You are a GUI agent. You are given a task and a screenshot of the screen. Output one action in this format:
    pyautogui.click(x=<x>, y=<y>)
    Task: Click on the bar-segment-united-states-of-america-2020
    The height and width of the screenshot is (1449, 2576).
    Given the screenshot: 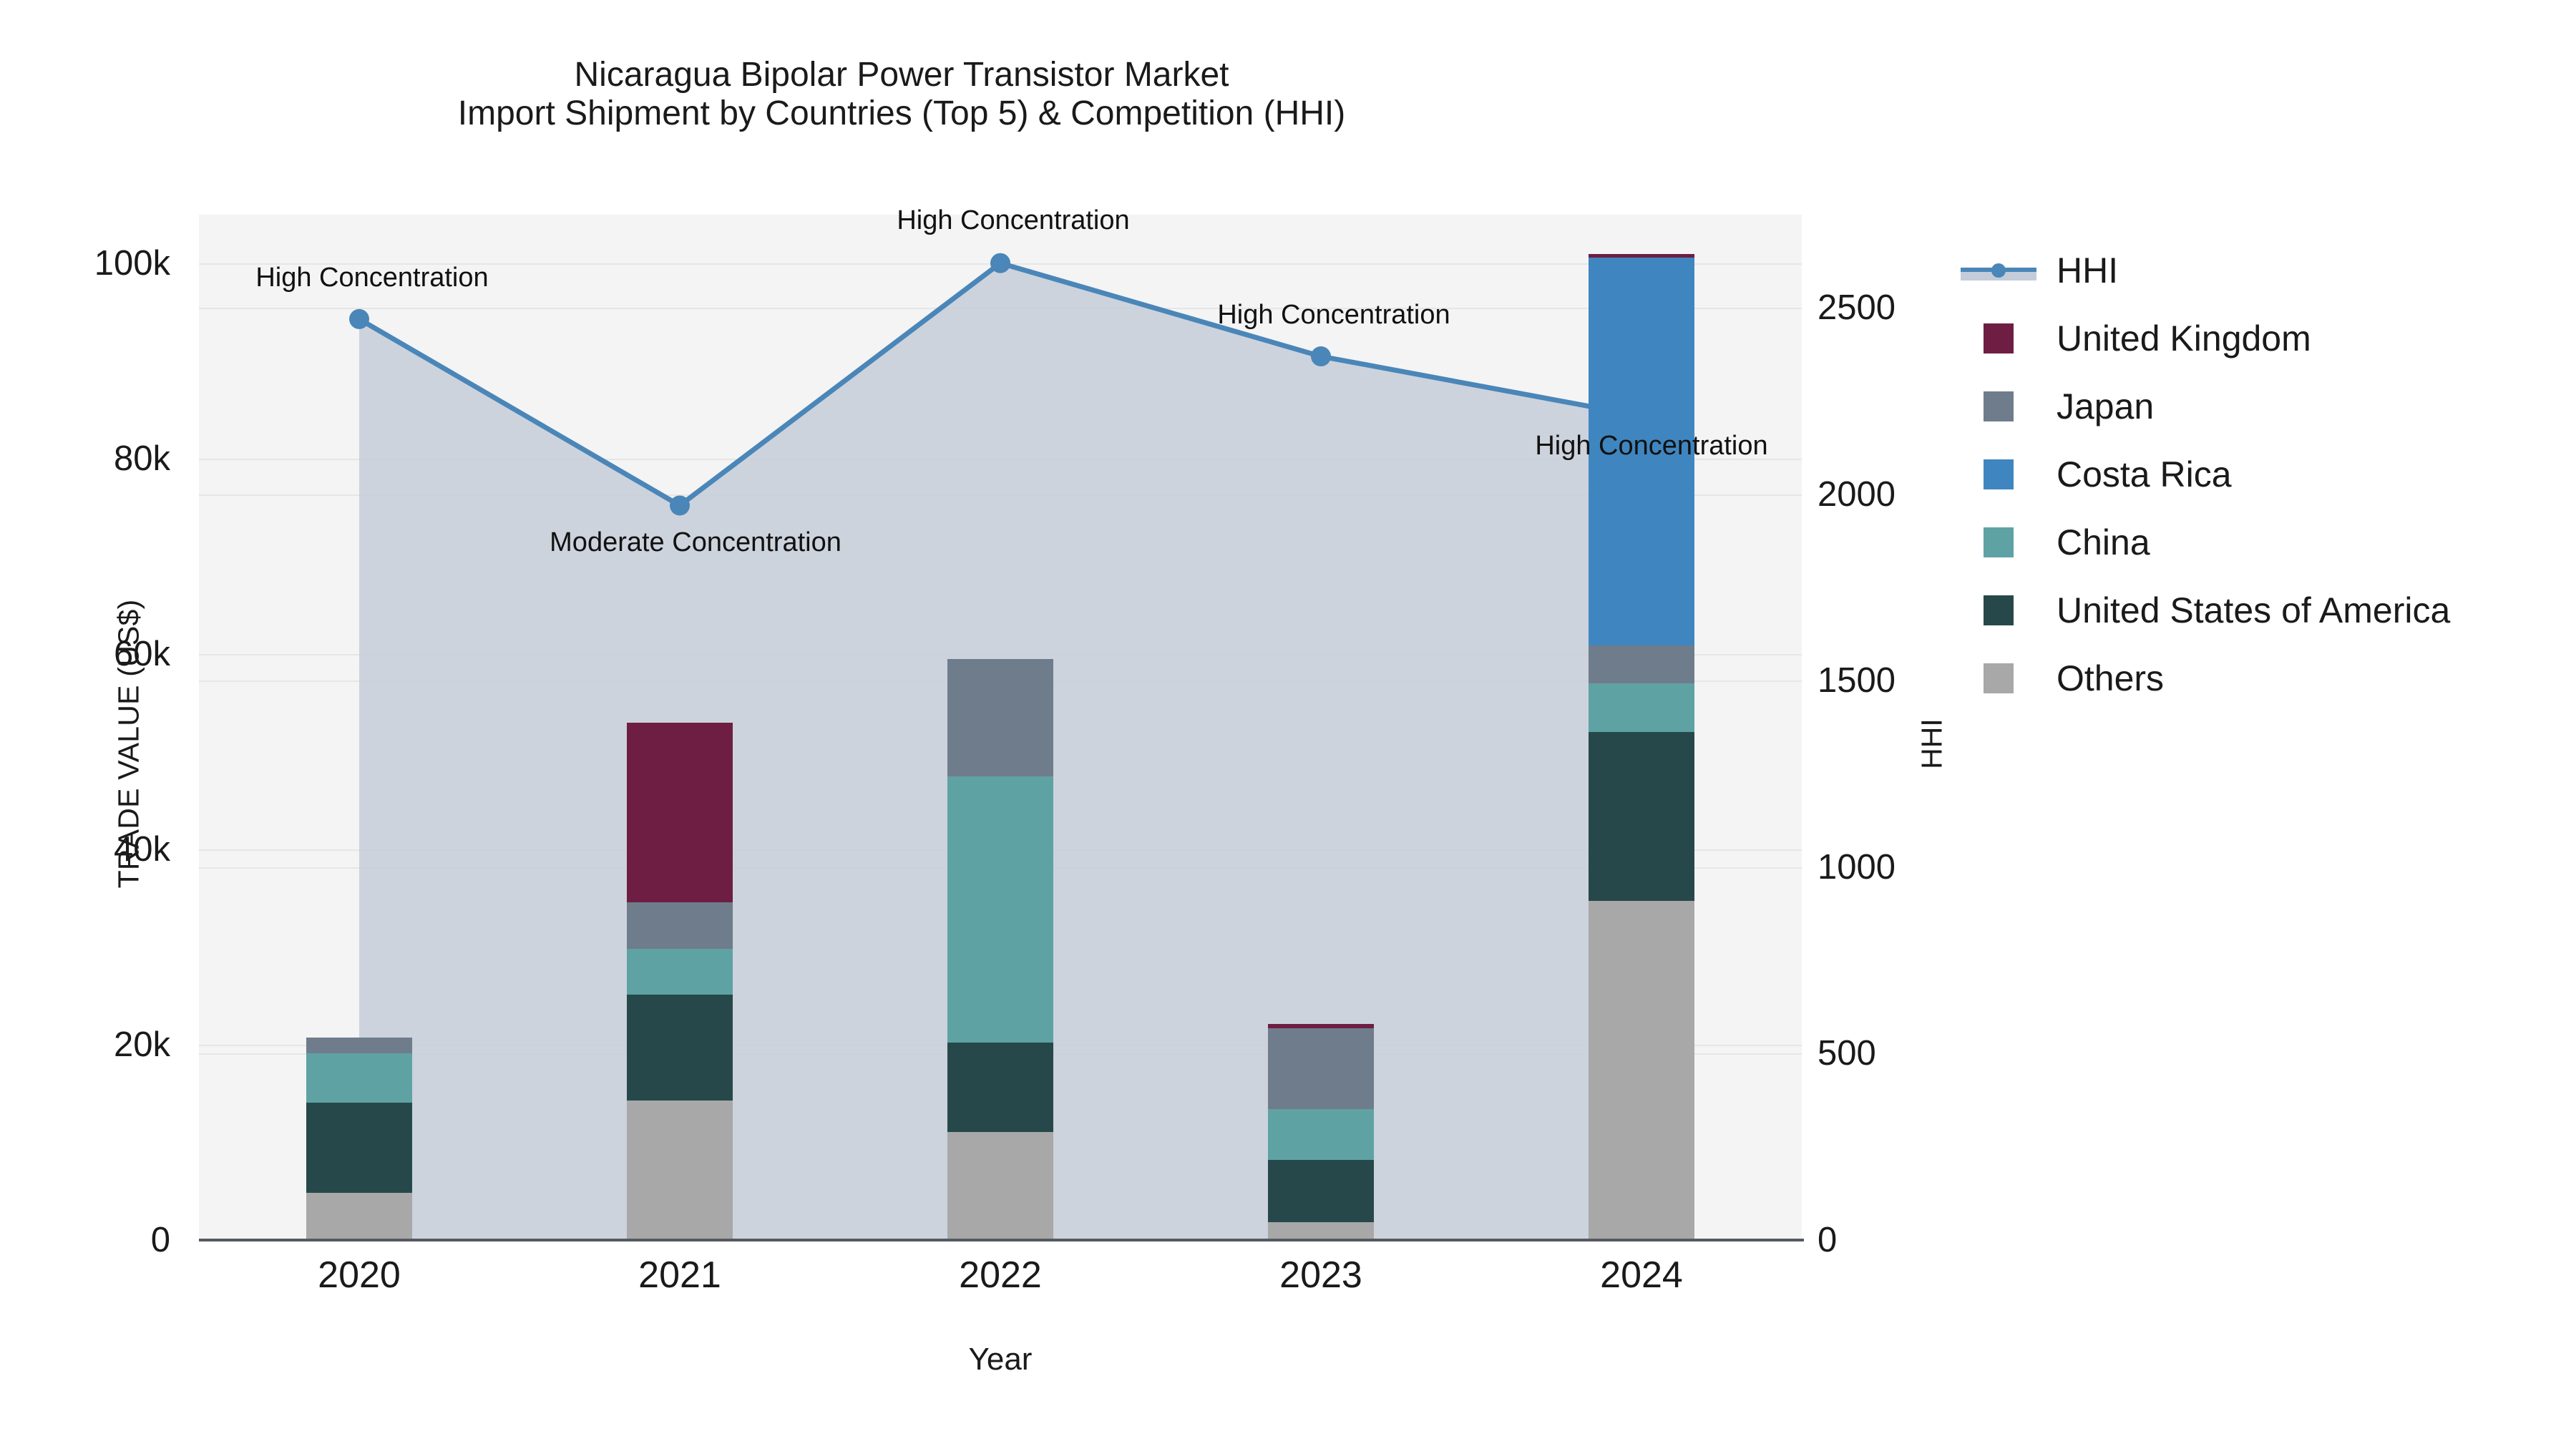 What is the action you would take?
    pyautogui.click(x=359, y=1148)
    